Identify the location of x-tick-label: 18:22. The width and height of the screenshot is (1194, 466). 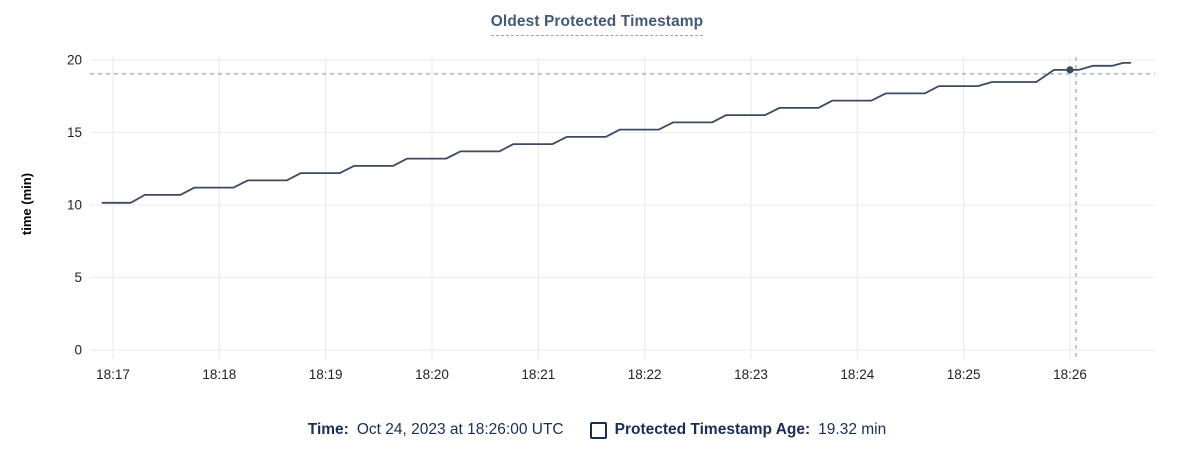
(645, 374).